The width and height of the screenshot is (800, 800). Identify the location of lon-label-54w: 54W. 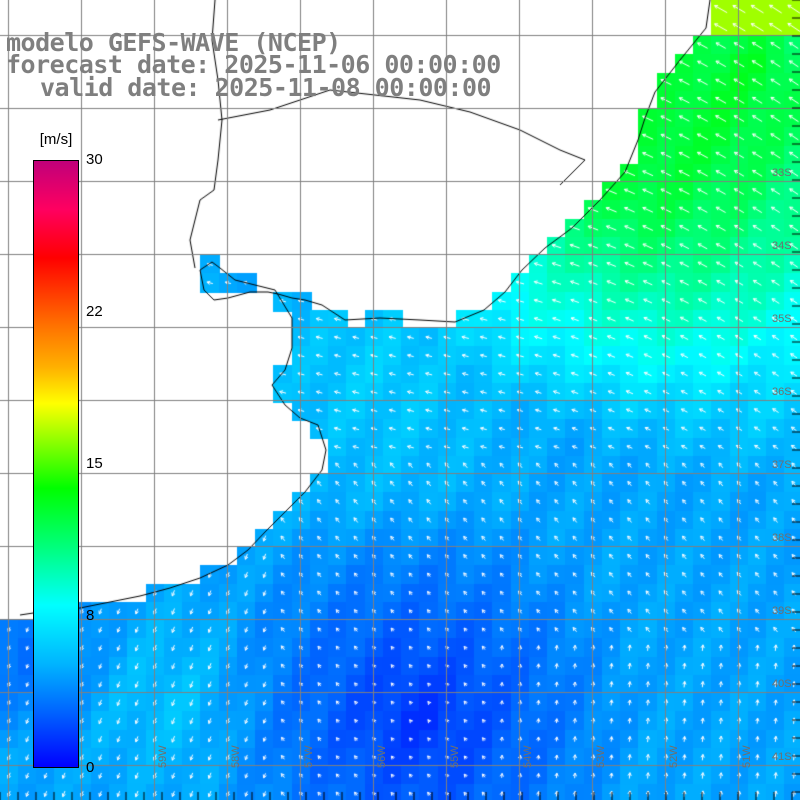
(528, 756).